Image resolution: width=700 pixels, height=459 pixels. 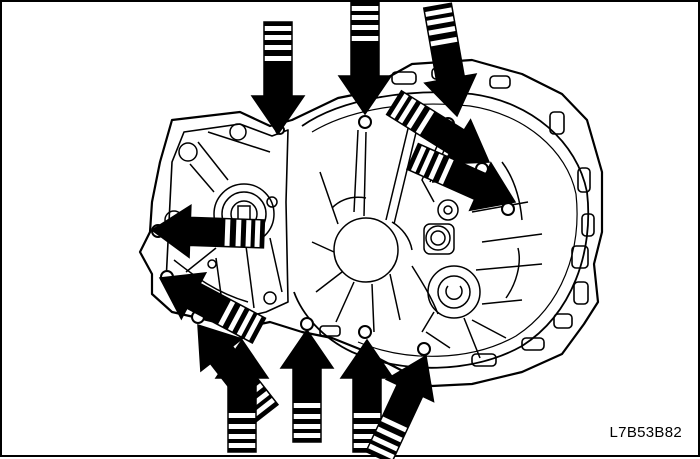 I want to click on arrow-top-right, so click(x=447, y=61).